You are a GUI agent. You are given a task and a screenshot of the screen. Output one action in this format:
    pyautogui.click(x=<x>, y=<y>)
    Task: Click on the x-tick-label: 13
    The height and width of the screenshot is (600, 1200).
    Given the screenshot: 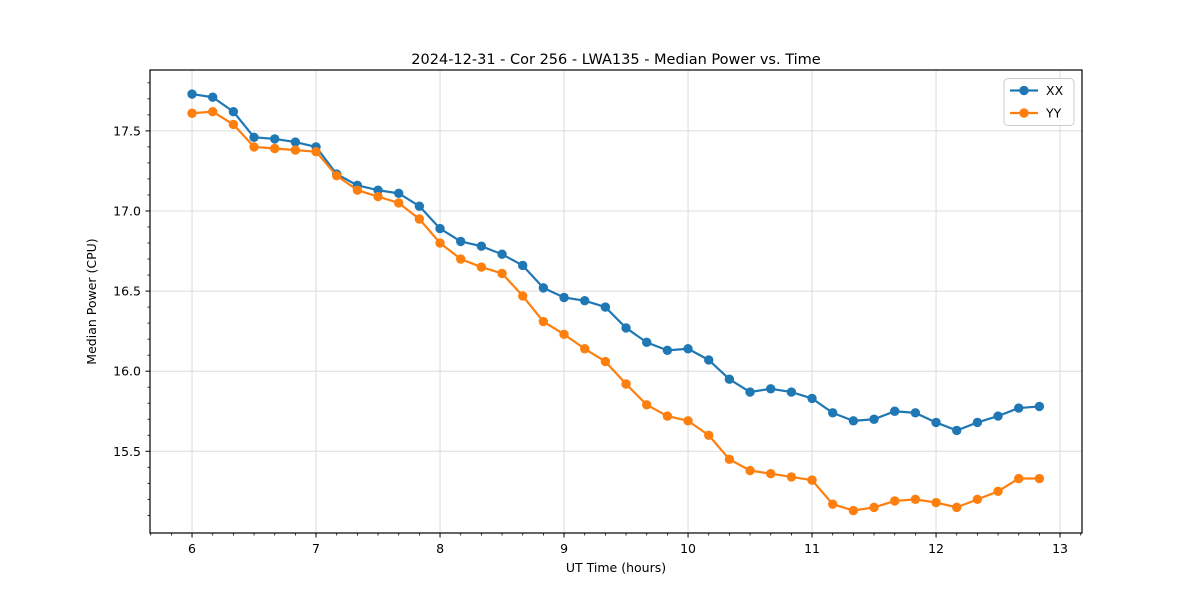 What is the action you would take?
    pyautogui.click(x=1060, y=548)
    